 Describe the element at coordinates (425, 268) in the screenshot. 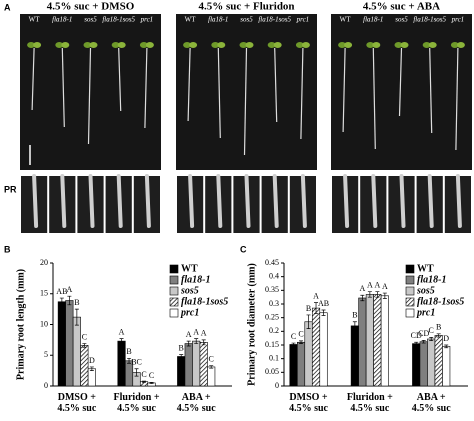

I see `legend-label: WT` at that location.